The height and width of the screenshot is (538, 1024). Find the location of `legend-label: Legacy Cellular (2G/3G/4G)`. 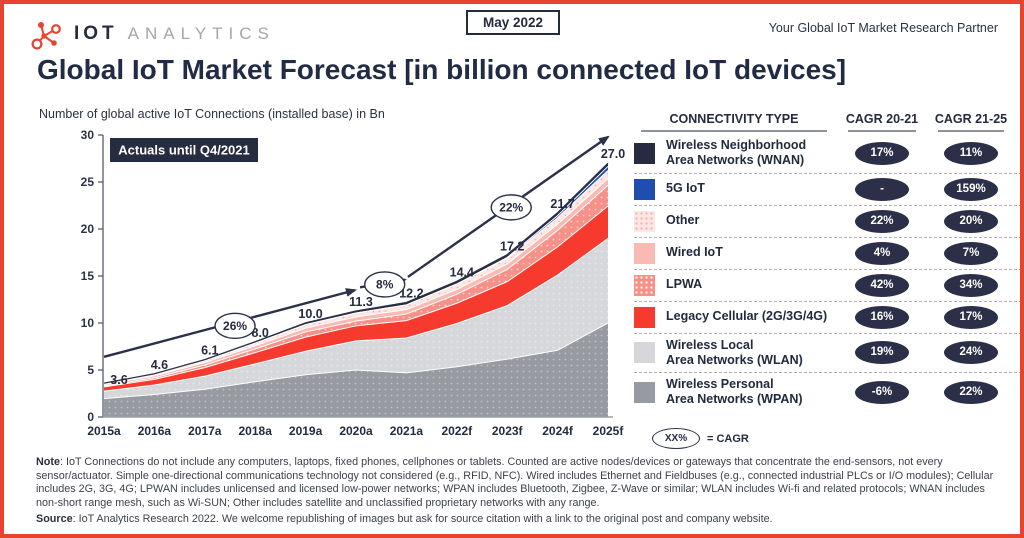

legend-label: Legacy Cellular (2G/3G/4G) is located at coordinates (747, 316).